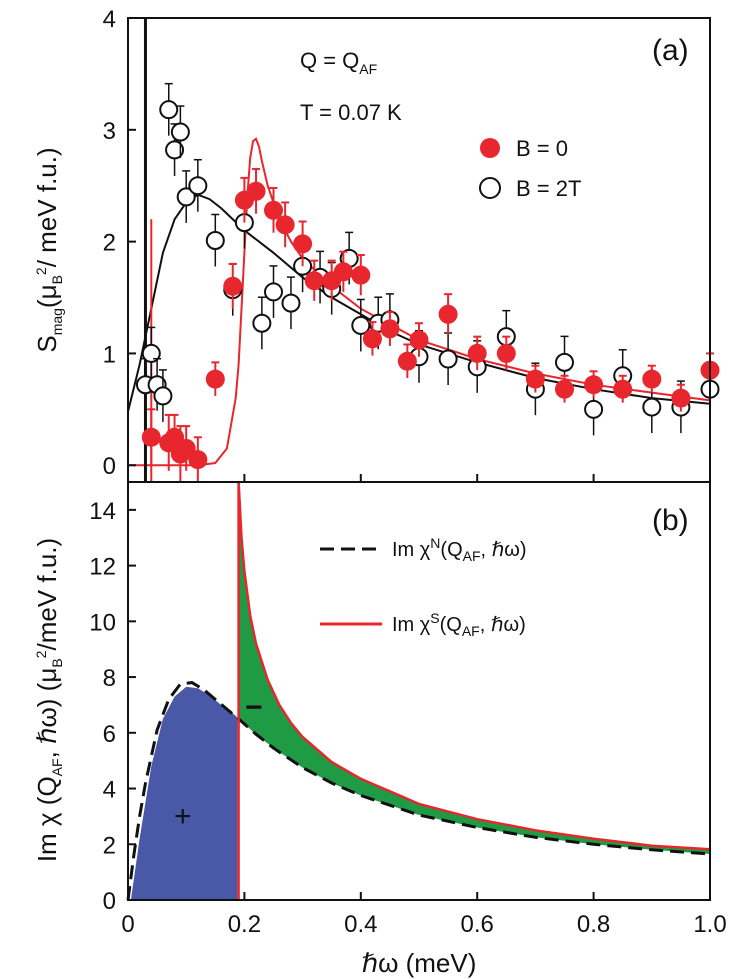 The width and height of the screenshot is (746, 979). I want to click on yb-rest: /meV f.u.), so click(47, 594).